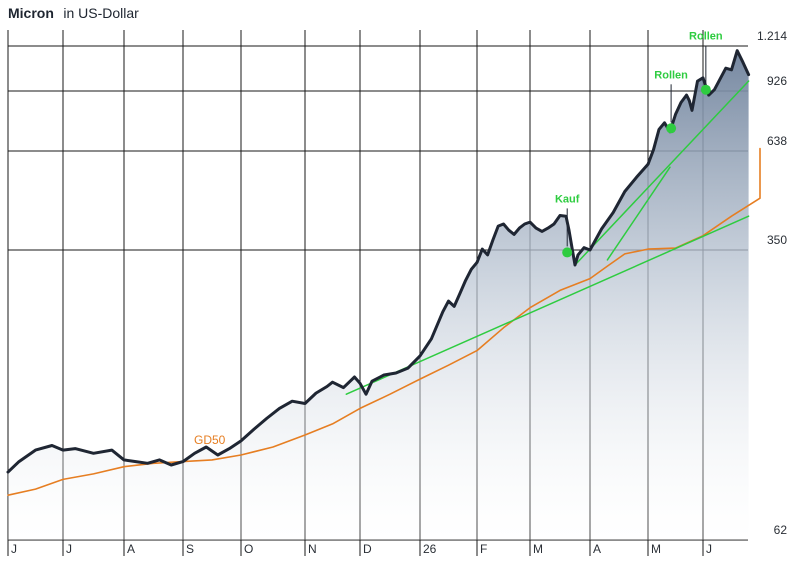  I want to click on annotation-label: Kauf, so click(567, 199).